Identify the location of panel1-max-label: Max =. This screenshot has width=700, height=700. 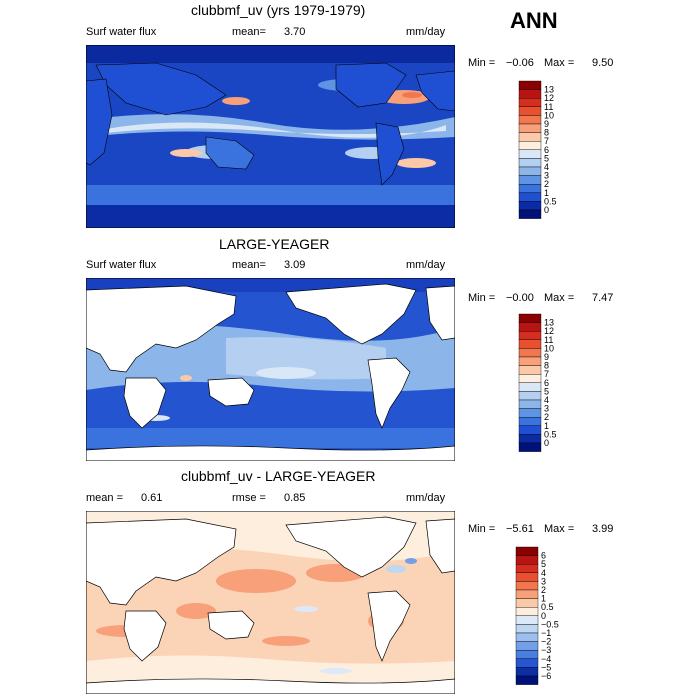
(559, 63).